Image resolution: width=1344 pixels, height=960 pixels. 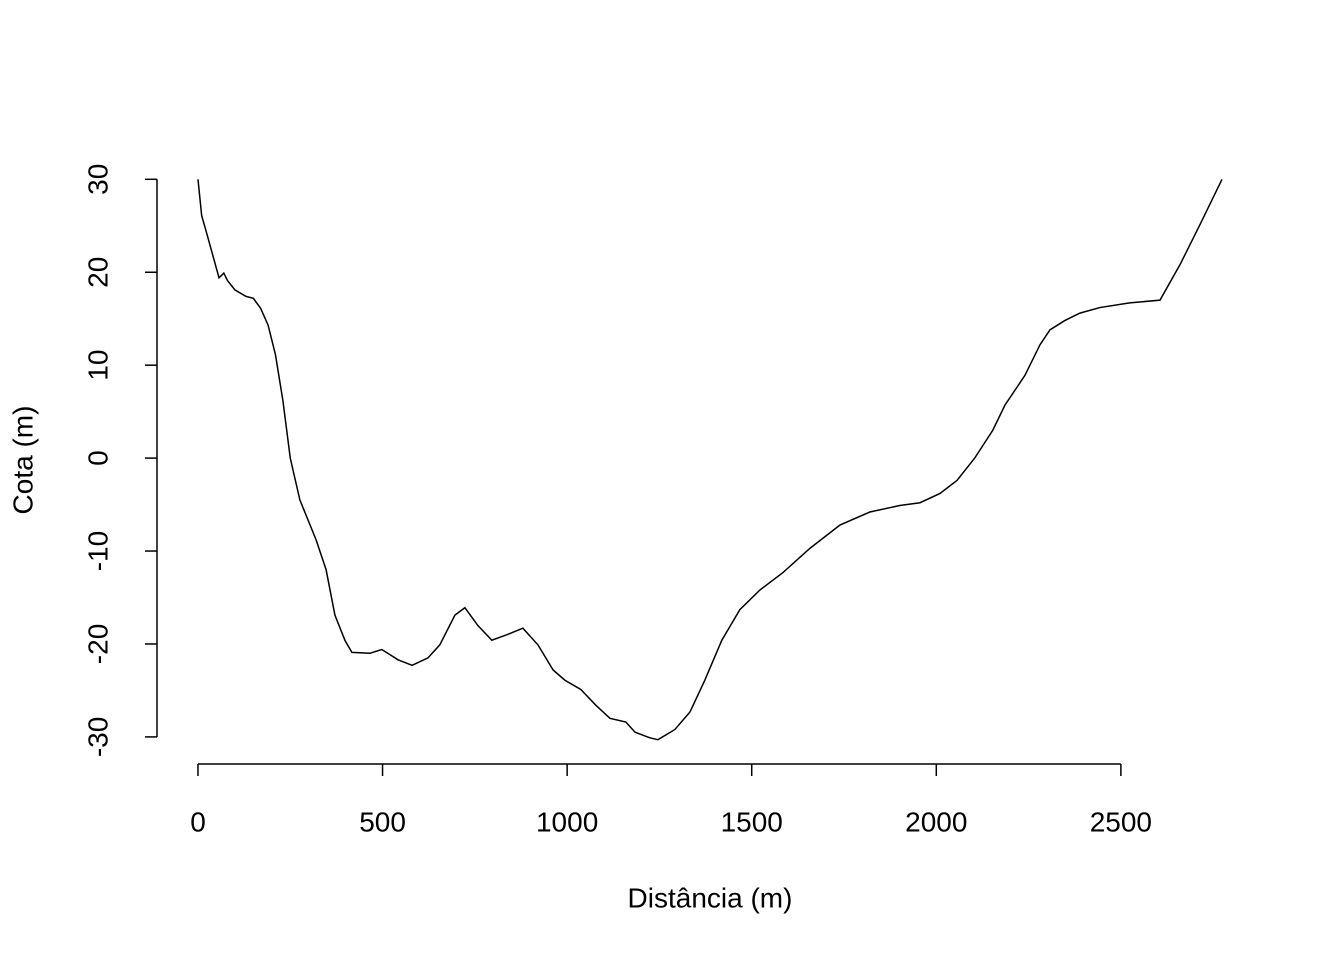 What do you see at coordinates (567, 821) in the screenshot?
I see `x-tick-label: 1000` at bounding box center [567, 821].